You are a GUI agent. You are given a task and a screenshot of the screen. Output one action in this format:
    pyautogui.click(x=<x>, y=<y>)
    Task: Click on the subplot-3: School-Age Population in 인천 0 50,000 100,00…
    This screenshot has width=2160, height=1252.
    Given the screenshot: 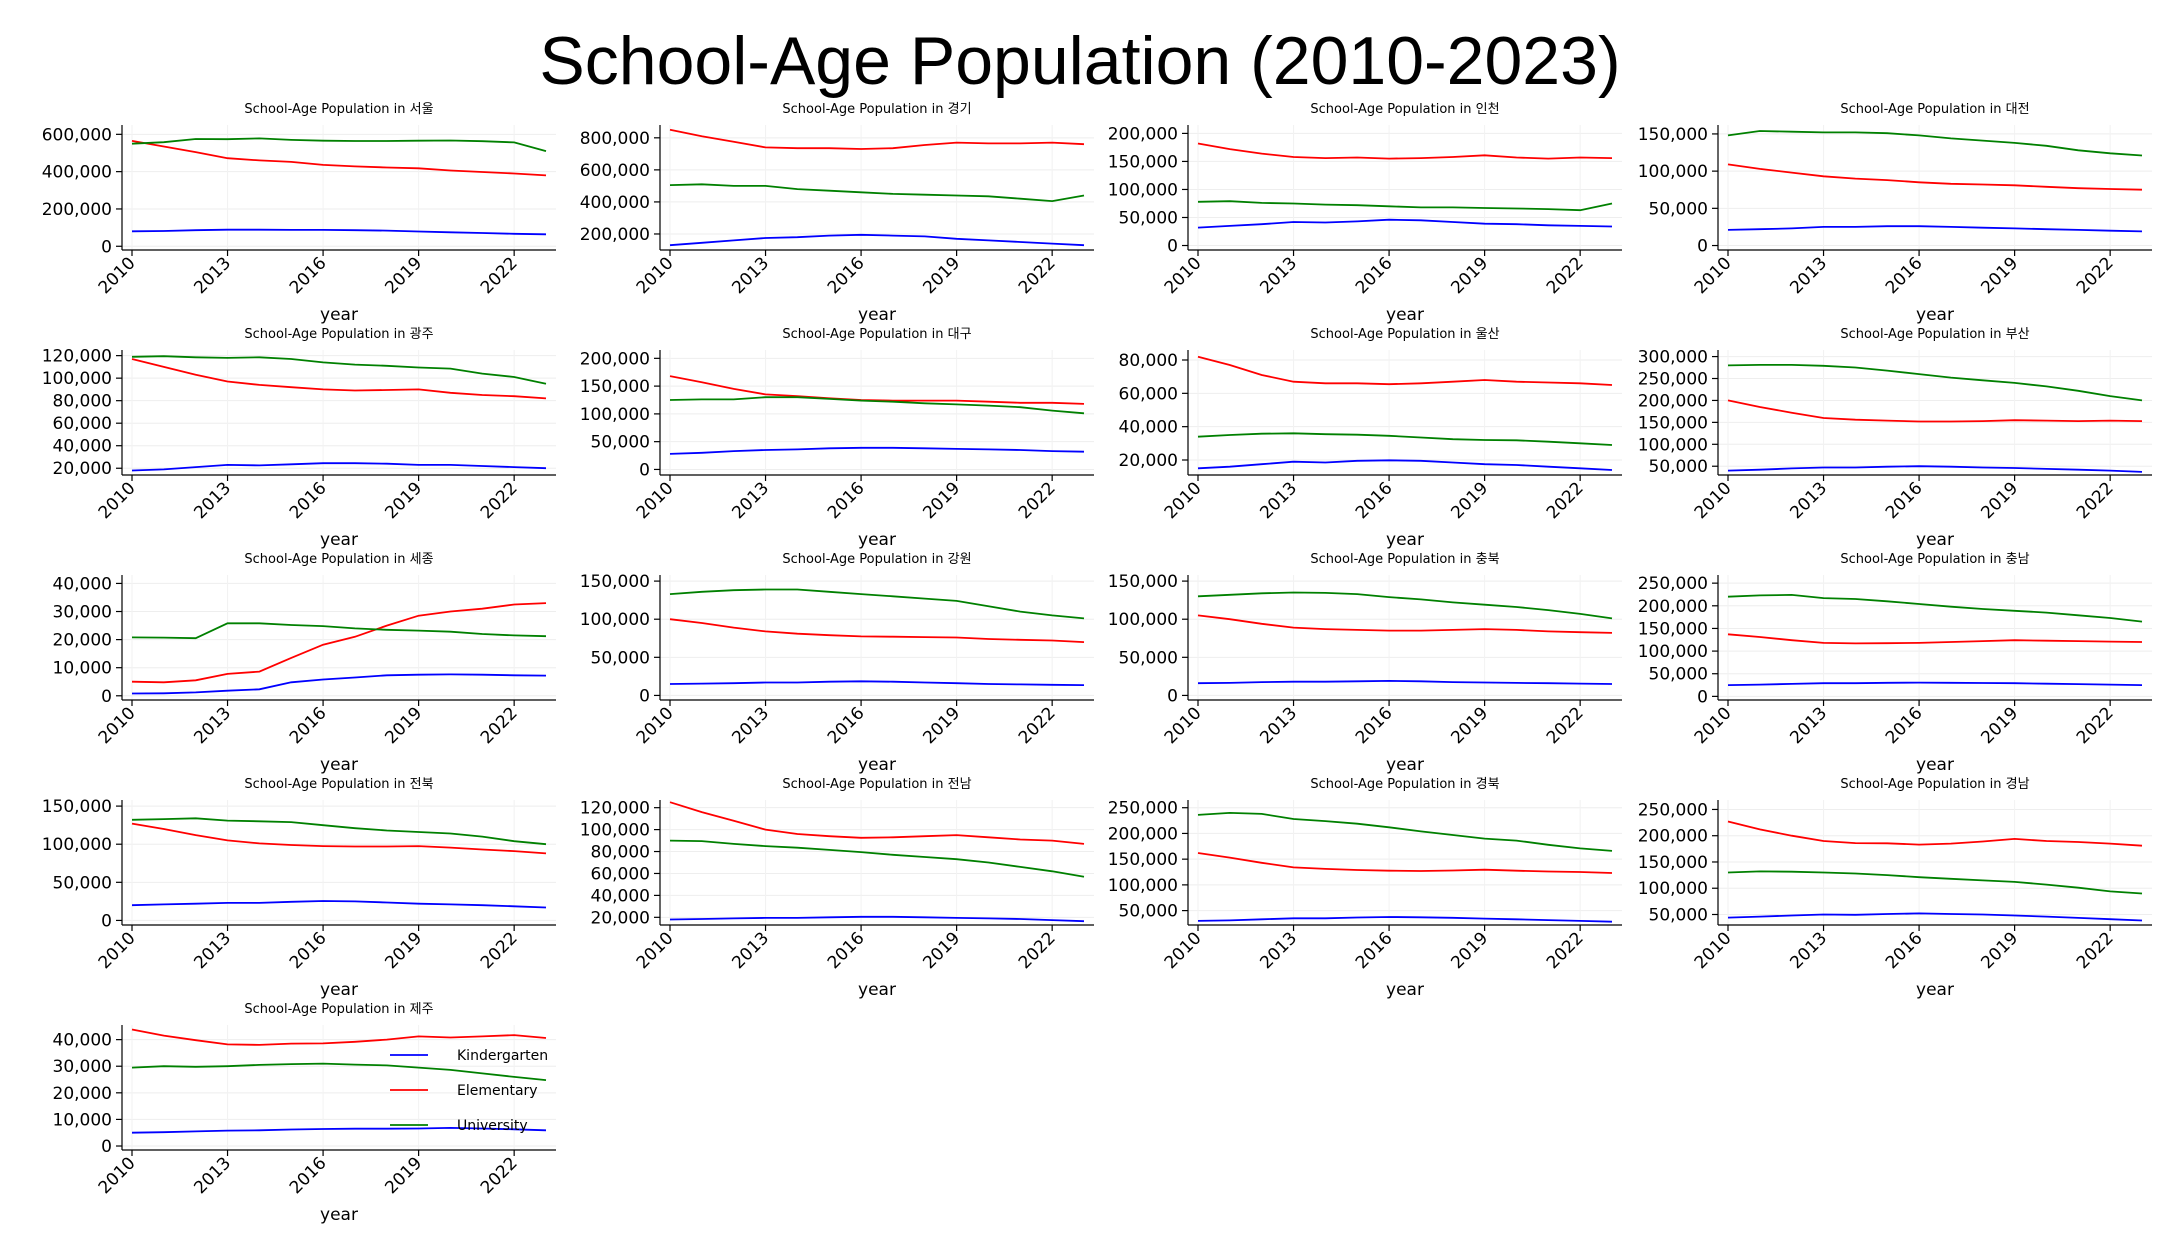 What is the action you would take?
    pyautogui.click(x=1365, y=213)
    